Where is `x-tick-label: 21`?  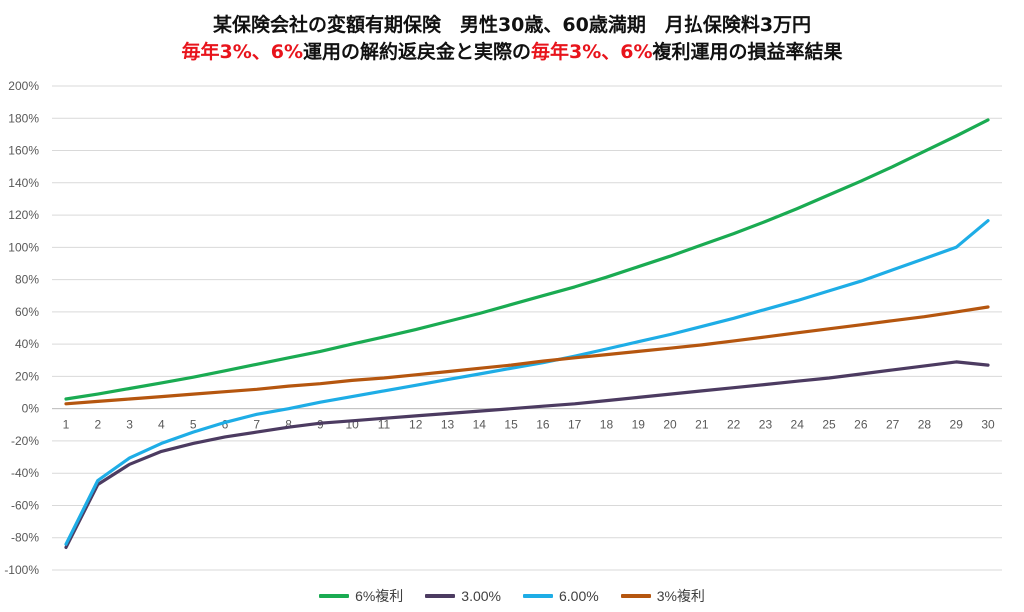 x-tick-label: 21 is located at coordinates (702, 425).